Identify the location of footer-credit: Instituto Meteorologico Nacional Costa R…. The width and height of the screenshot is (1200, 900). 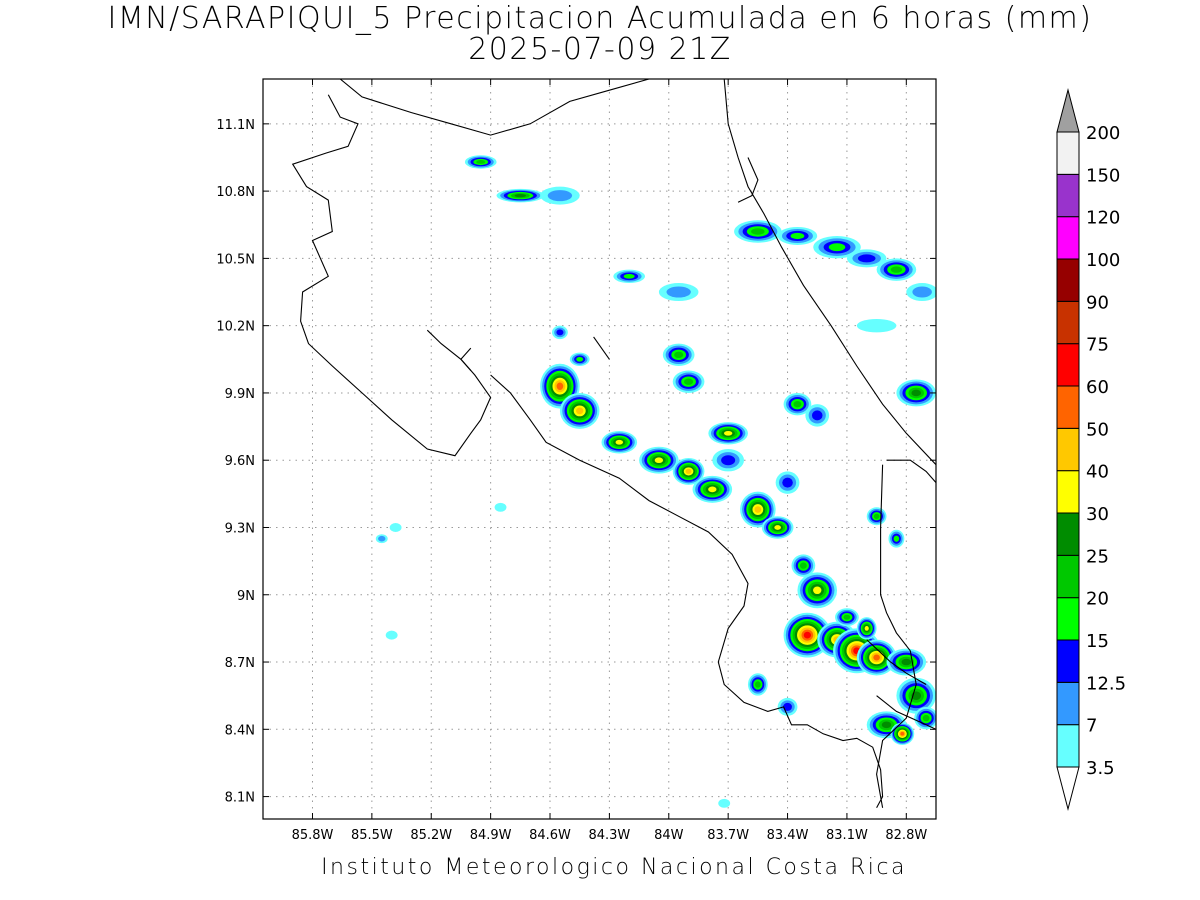
(614, 867).